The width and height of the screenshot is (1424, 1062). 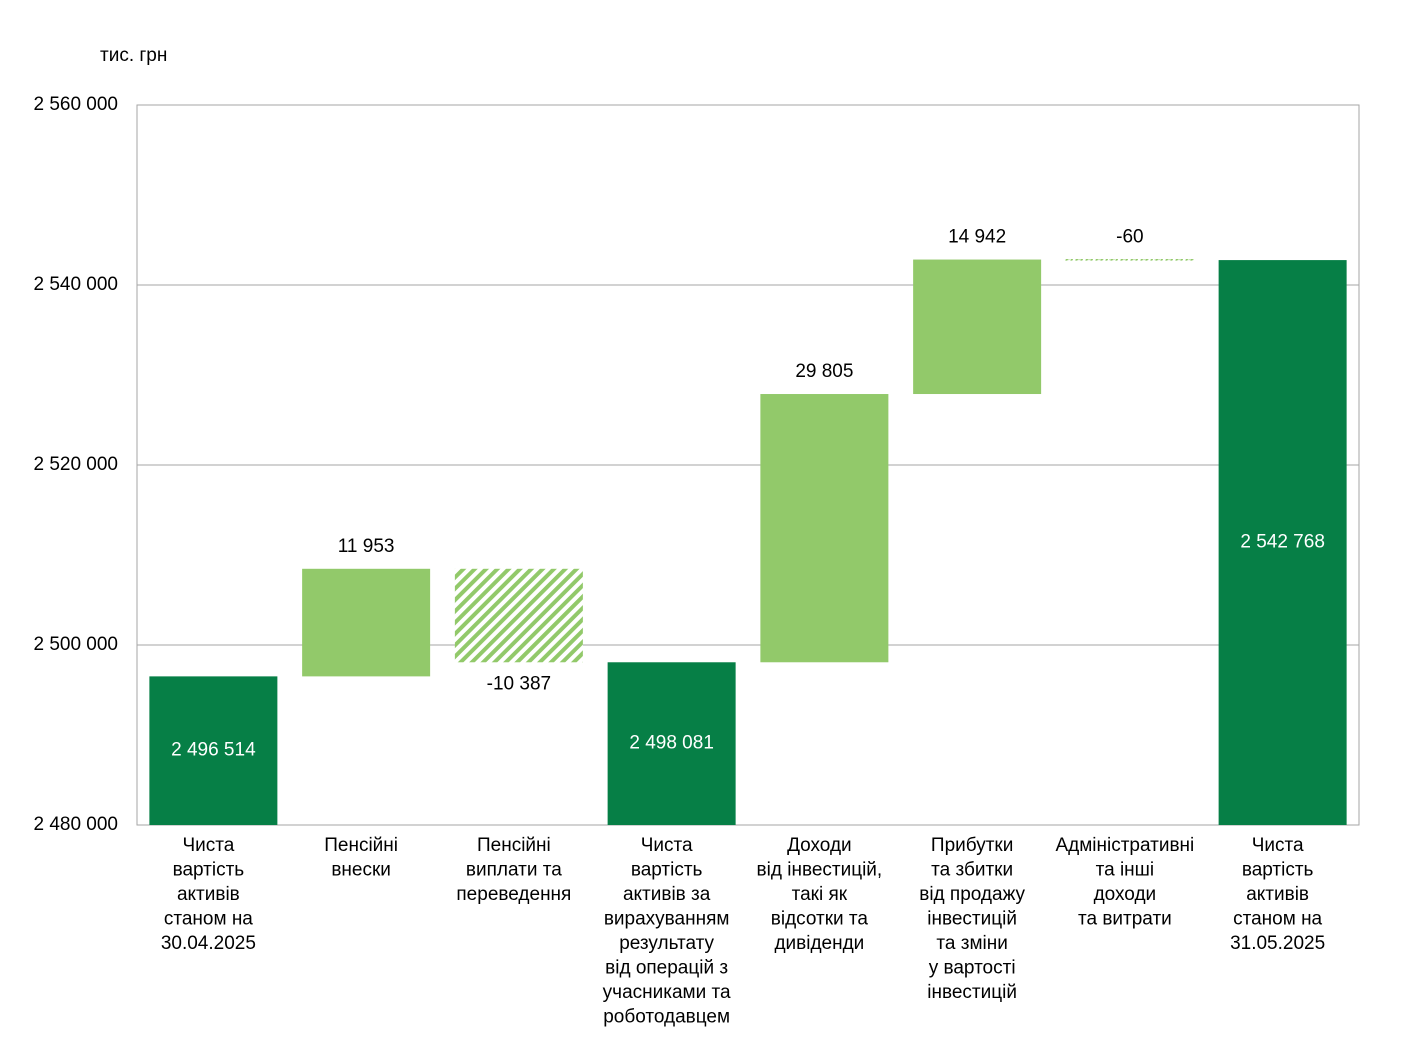 I want to click on value-label: 2 496 514, so click(x=213, y=750).